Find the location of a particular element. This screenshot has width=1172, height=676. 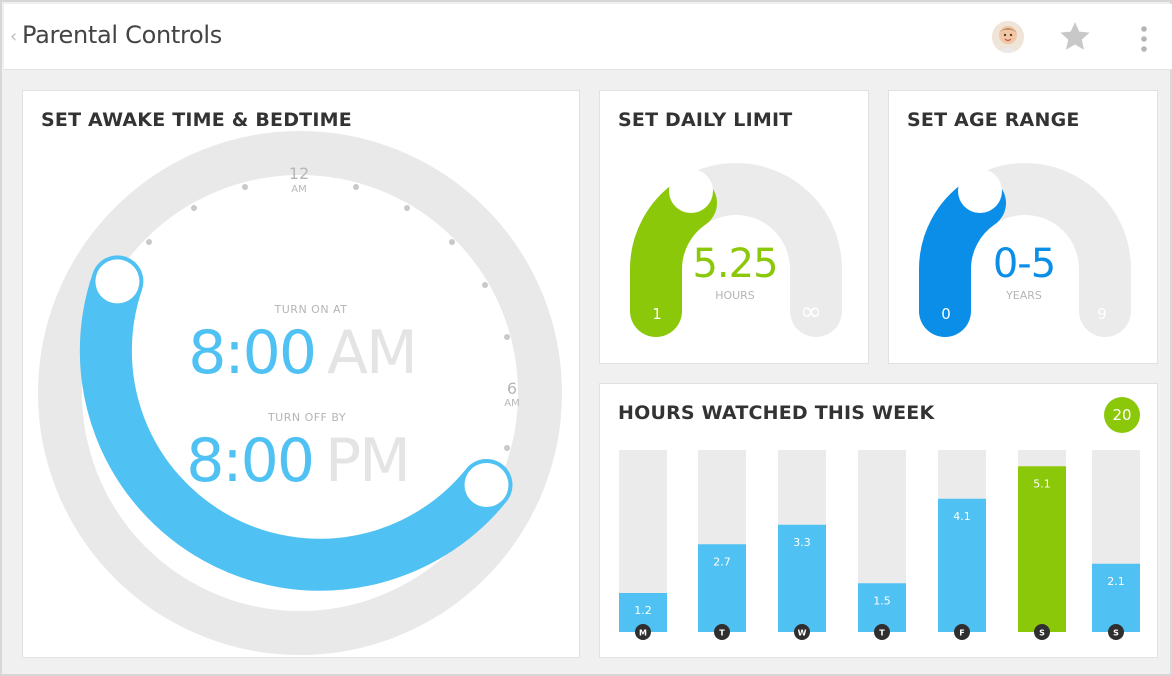

bar-value-label: 3.3 is located at coordinates (802, 542).